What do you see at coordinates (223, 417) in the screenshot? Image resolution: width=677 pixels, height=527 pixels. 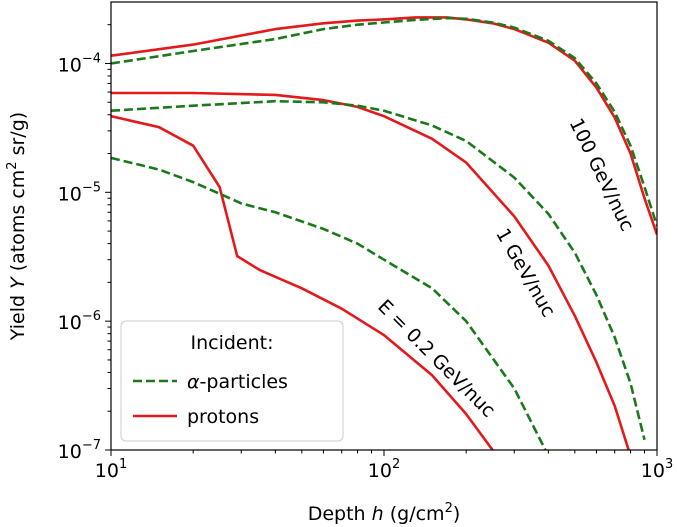 I see `legend-label-protons: protons` at bounding box center [223, 417].